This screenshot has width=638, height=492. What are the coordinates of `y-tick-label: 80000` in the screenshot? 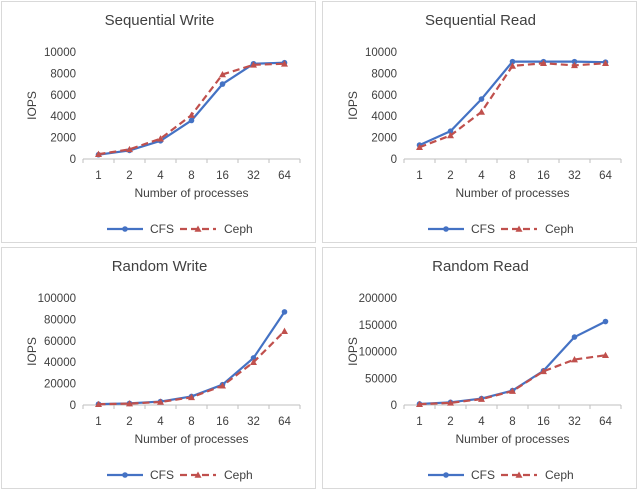 It's located at (60, 320).